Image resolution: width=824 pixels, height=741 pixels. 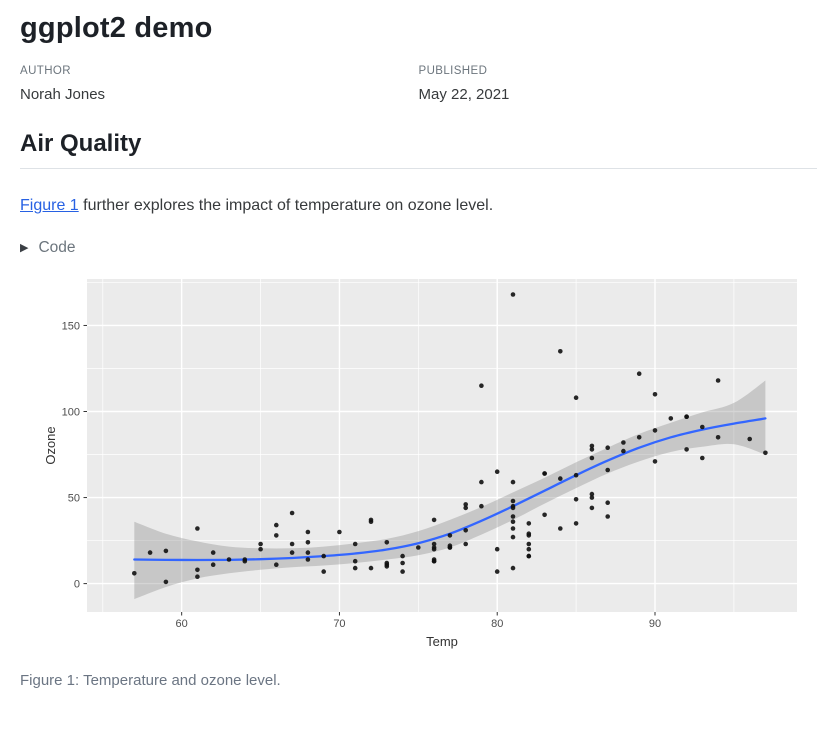 I want to click on figure-caption: Figure 1: Temperature and ozone level., so click(x=150, y=680).